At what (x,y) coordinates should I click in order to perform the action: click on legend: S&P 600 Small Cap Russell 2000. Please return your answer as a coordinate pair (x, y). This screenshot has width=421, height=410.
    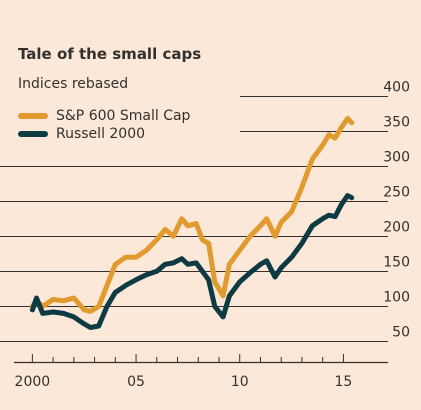
    Looking at the image, I should click on (104, 125).